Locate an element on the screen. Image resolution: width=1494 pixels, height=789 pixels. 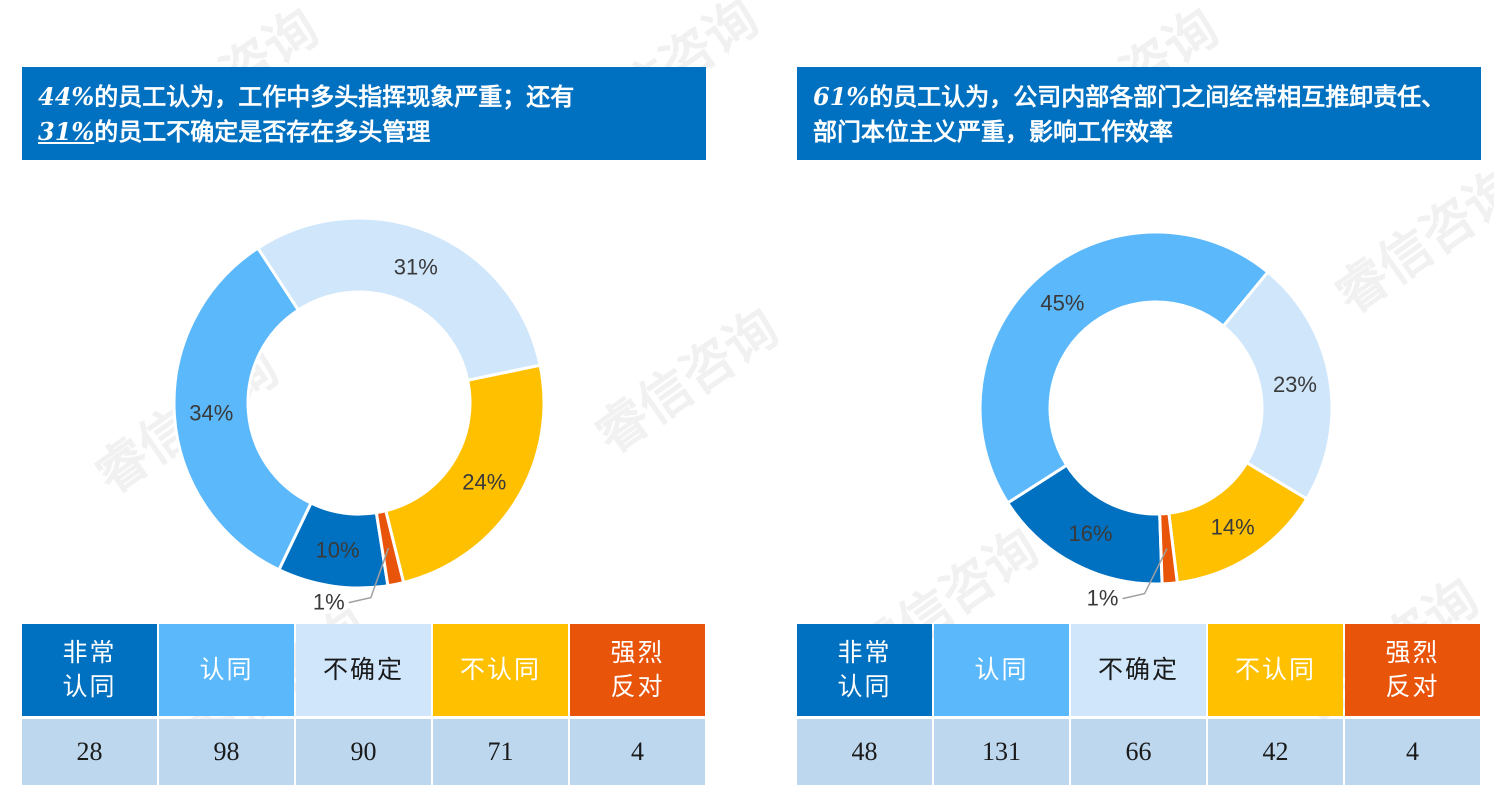
left-legend-row: 非常 认同 认同 不确定 不认同 强烈 反对 is located at coordinates (363, 670).